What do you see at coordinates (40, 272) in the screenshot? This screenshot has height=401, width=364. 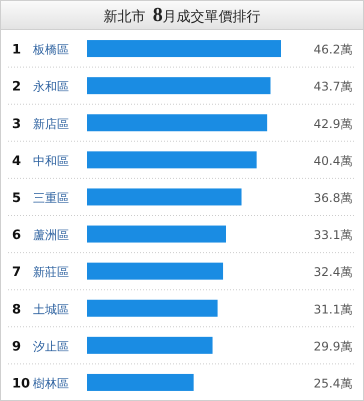 I see `category: 7 新莊區` at bounding box center [40, 272].